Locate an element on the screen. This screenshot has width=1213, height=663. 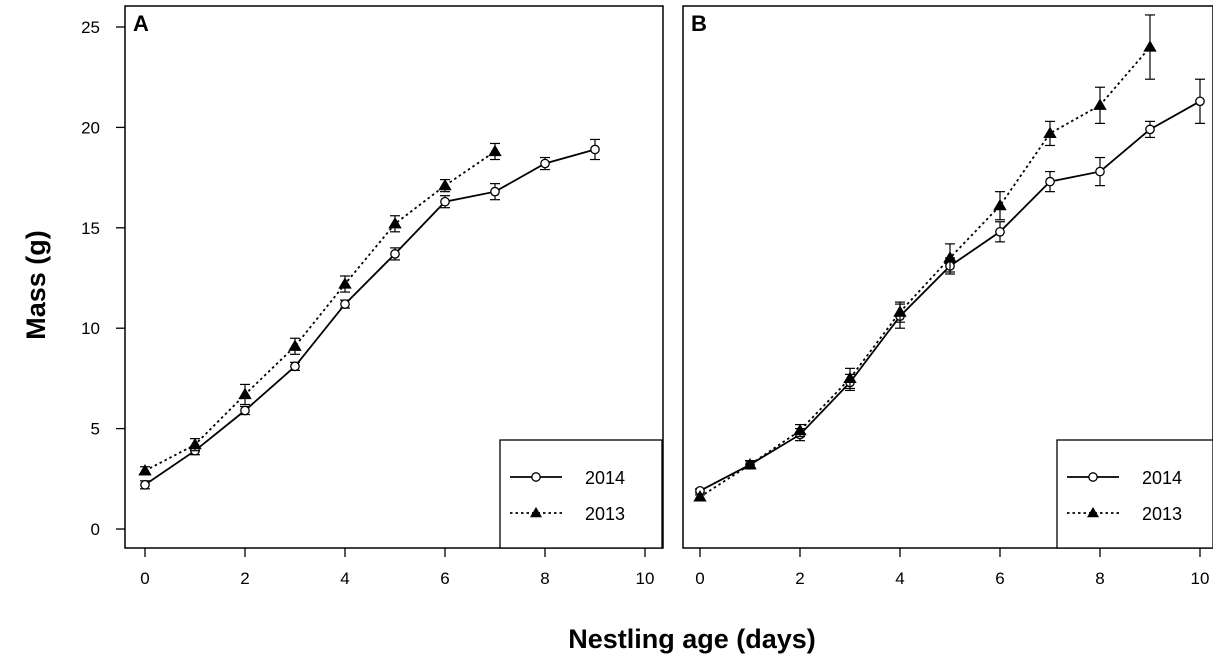
legend-marker-a-2013 is located at coordinates (536, 512).